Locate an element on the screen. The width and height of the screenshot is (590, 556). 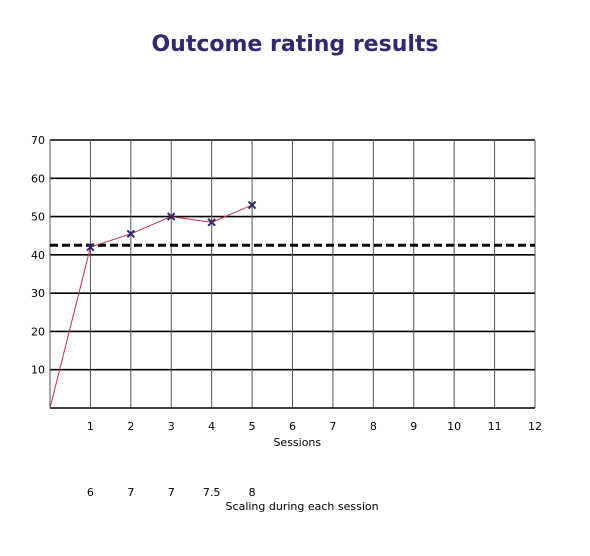
x-tick-label: 10 is located at coordinates (454, 426).